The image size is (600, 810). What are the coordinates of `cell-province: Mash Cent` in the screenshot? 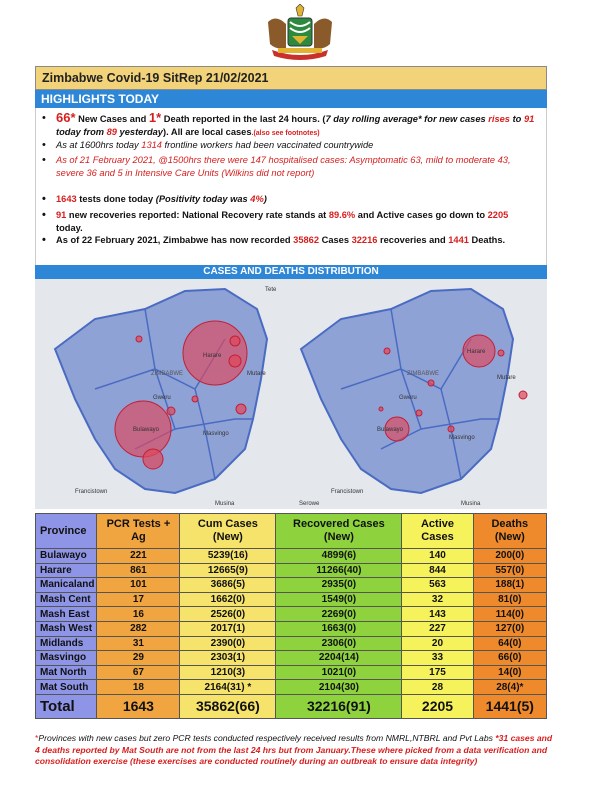 It's located at (66, 599).